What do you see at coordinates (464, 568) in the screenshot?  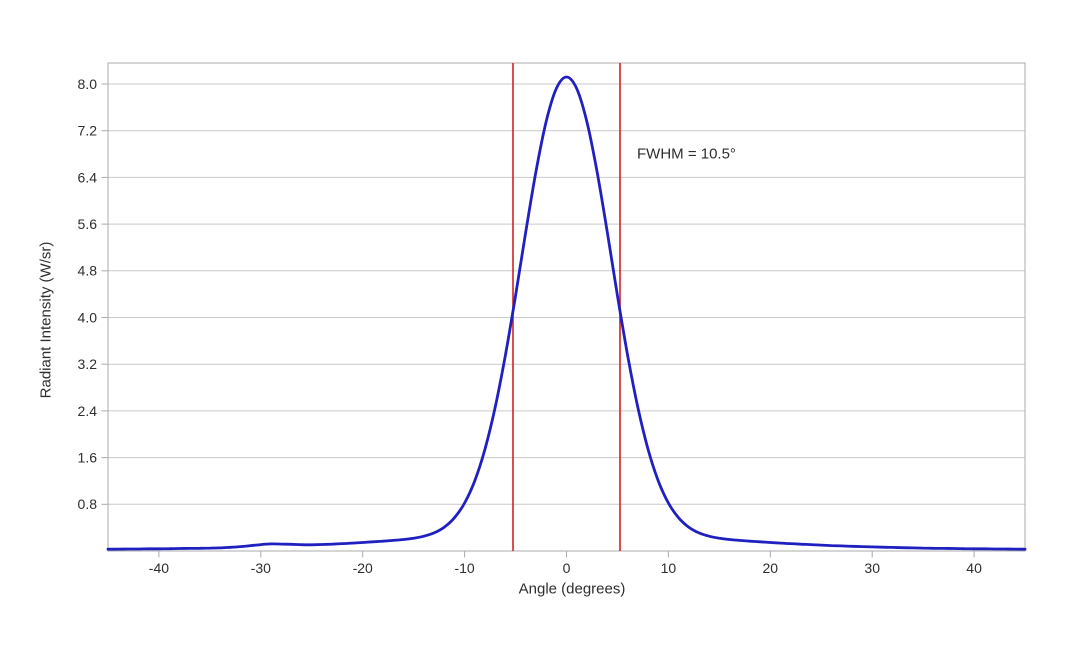 I see `x-tick-label: -10` at bounding box center [464, 568].